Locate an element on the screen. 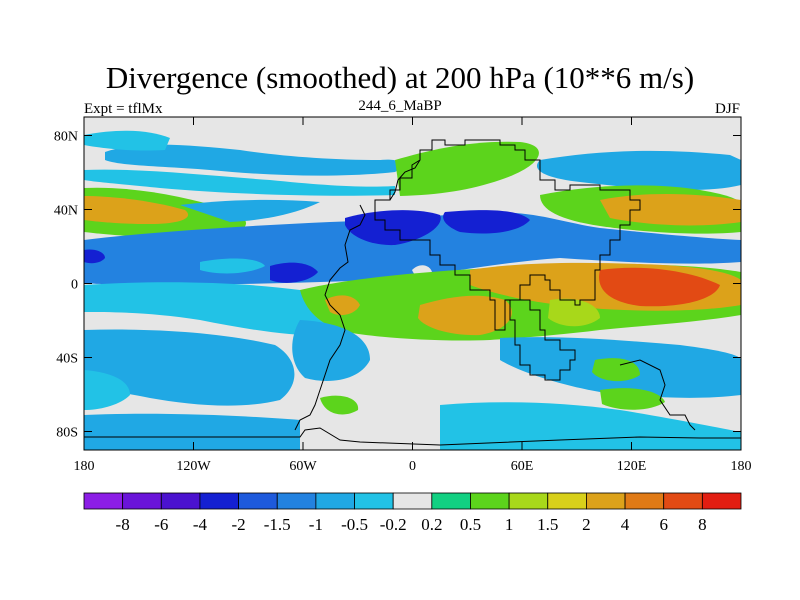  contour-north-cyan-east is located at coordinates (638, 170).